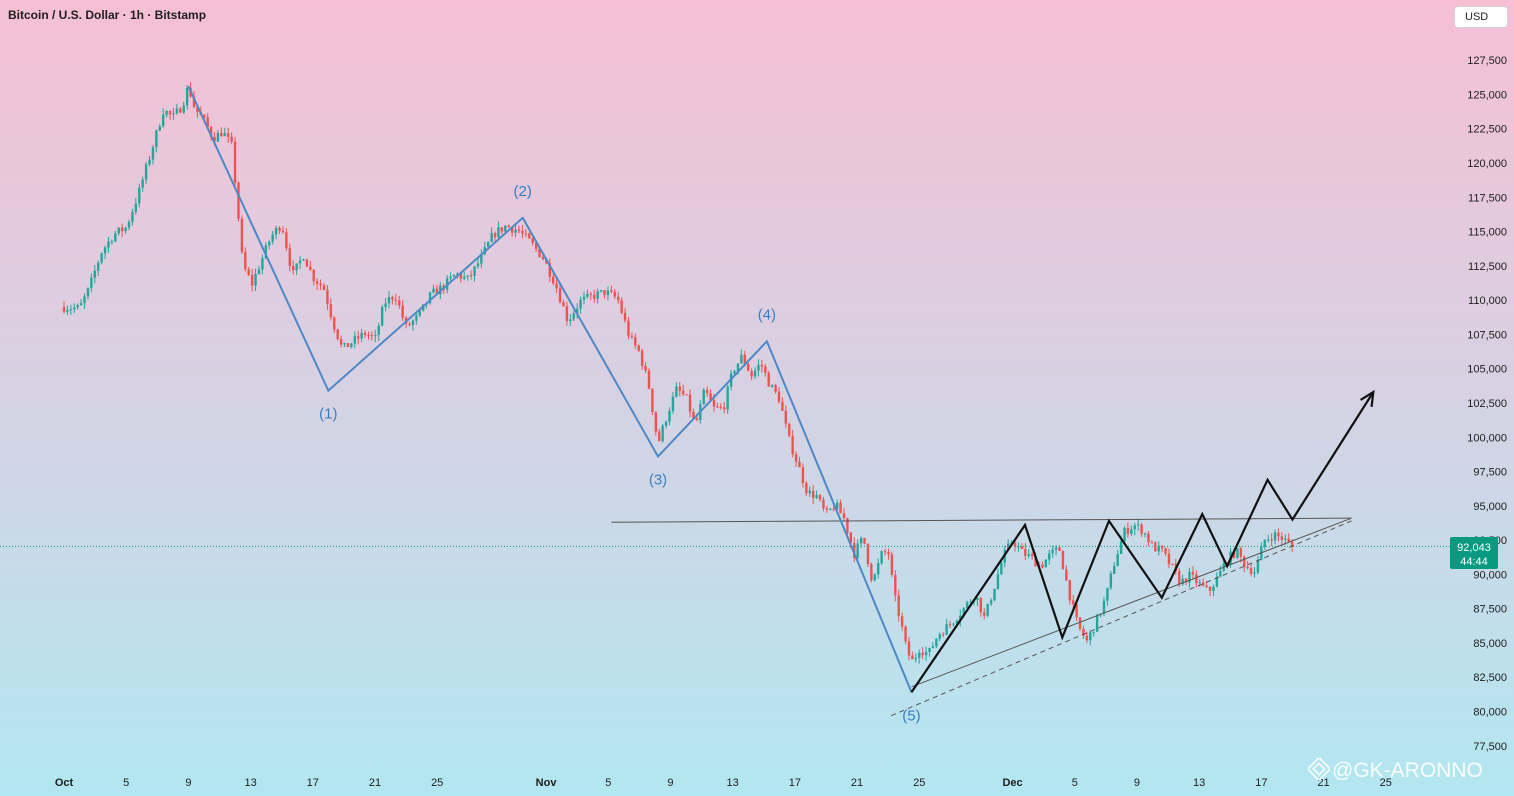 This screenshot has height=796, width=1514. Describe the element at coordinates (658, 479) in the screenshot. I see `wave-label: (3)` at that location.